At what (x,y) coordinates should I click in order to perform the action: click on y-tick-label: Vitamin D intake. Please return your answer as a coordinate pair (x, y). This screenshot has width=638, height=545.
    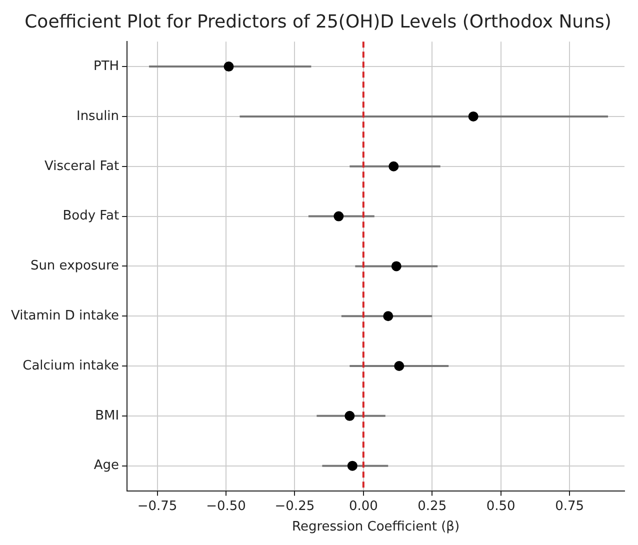
    Looking at the image, I should click on (65, 316).